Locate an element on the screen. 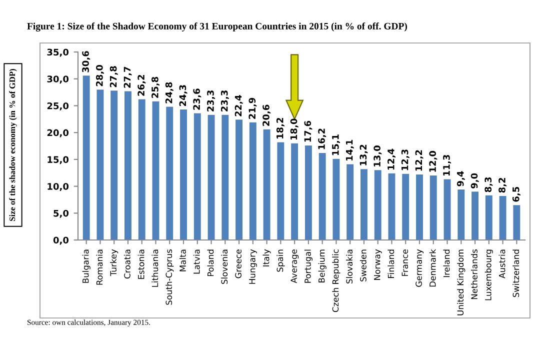 The height and width of the screenshot is (346, 545). data-label: 12,2 is located at coordinates (419, 160).